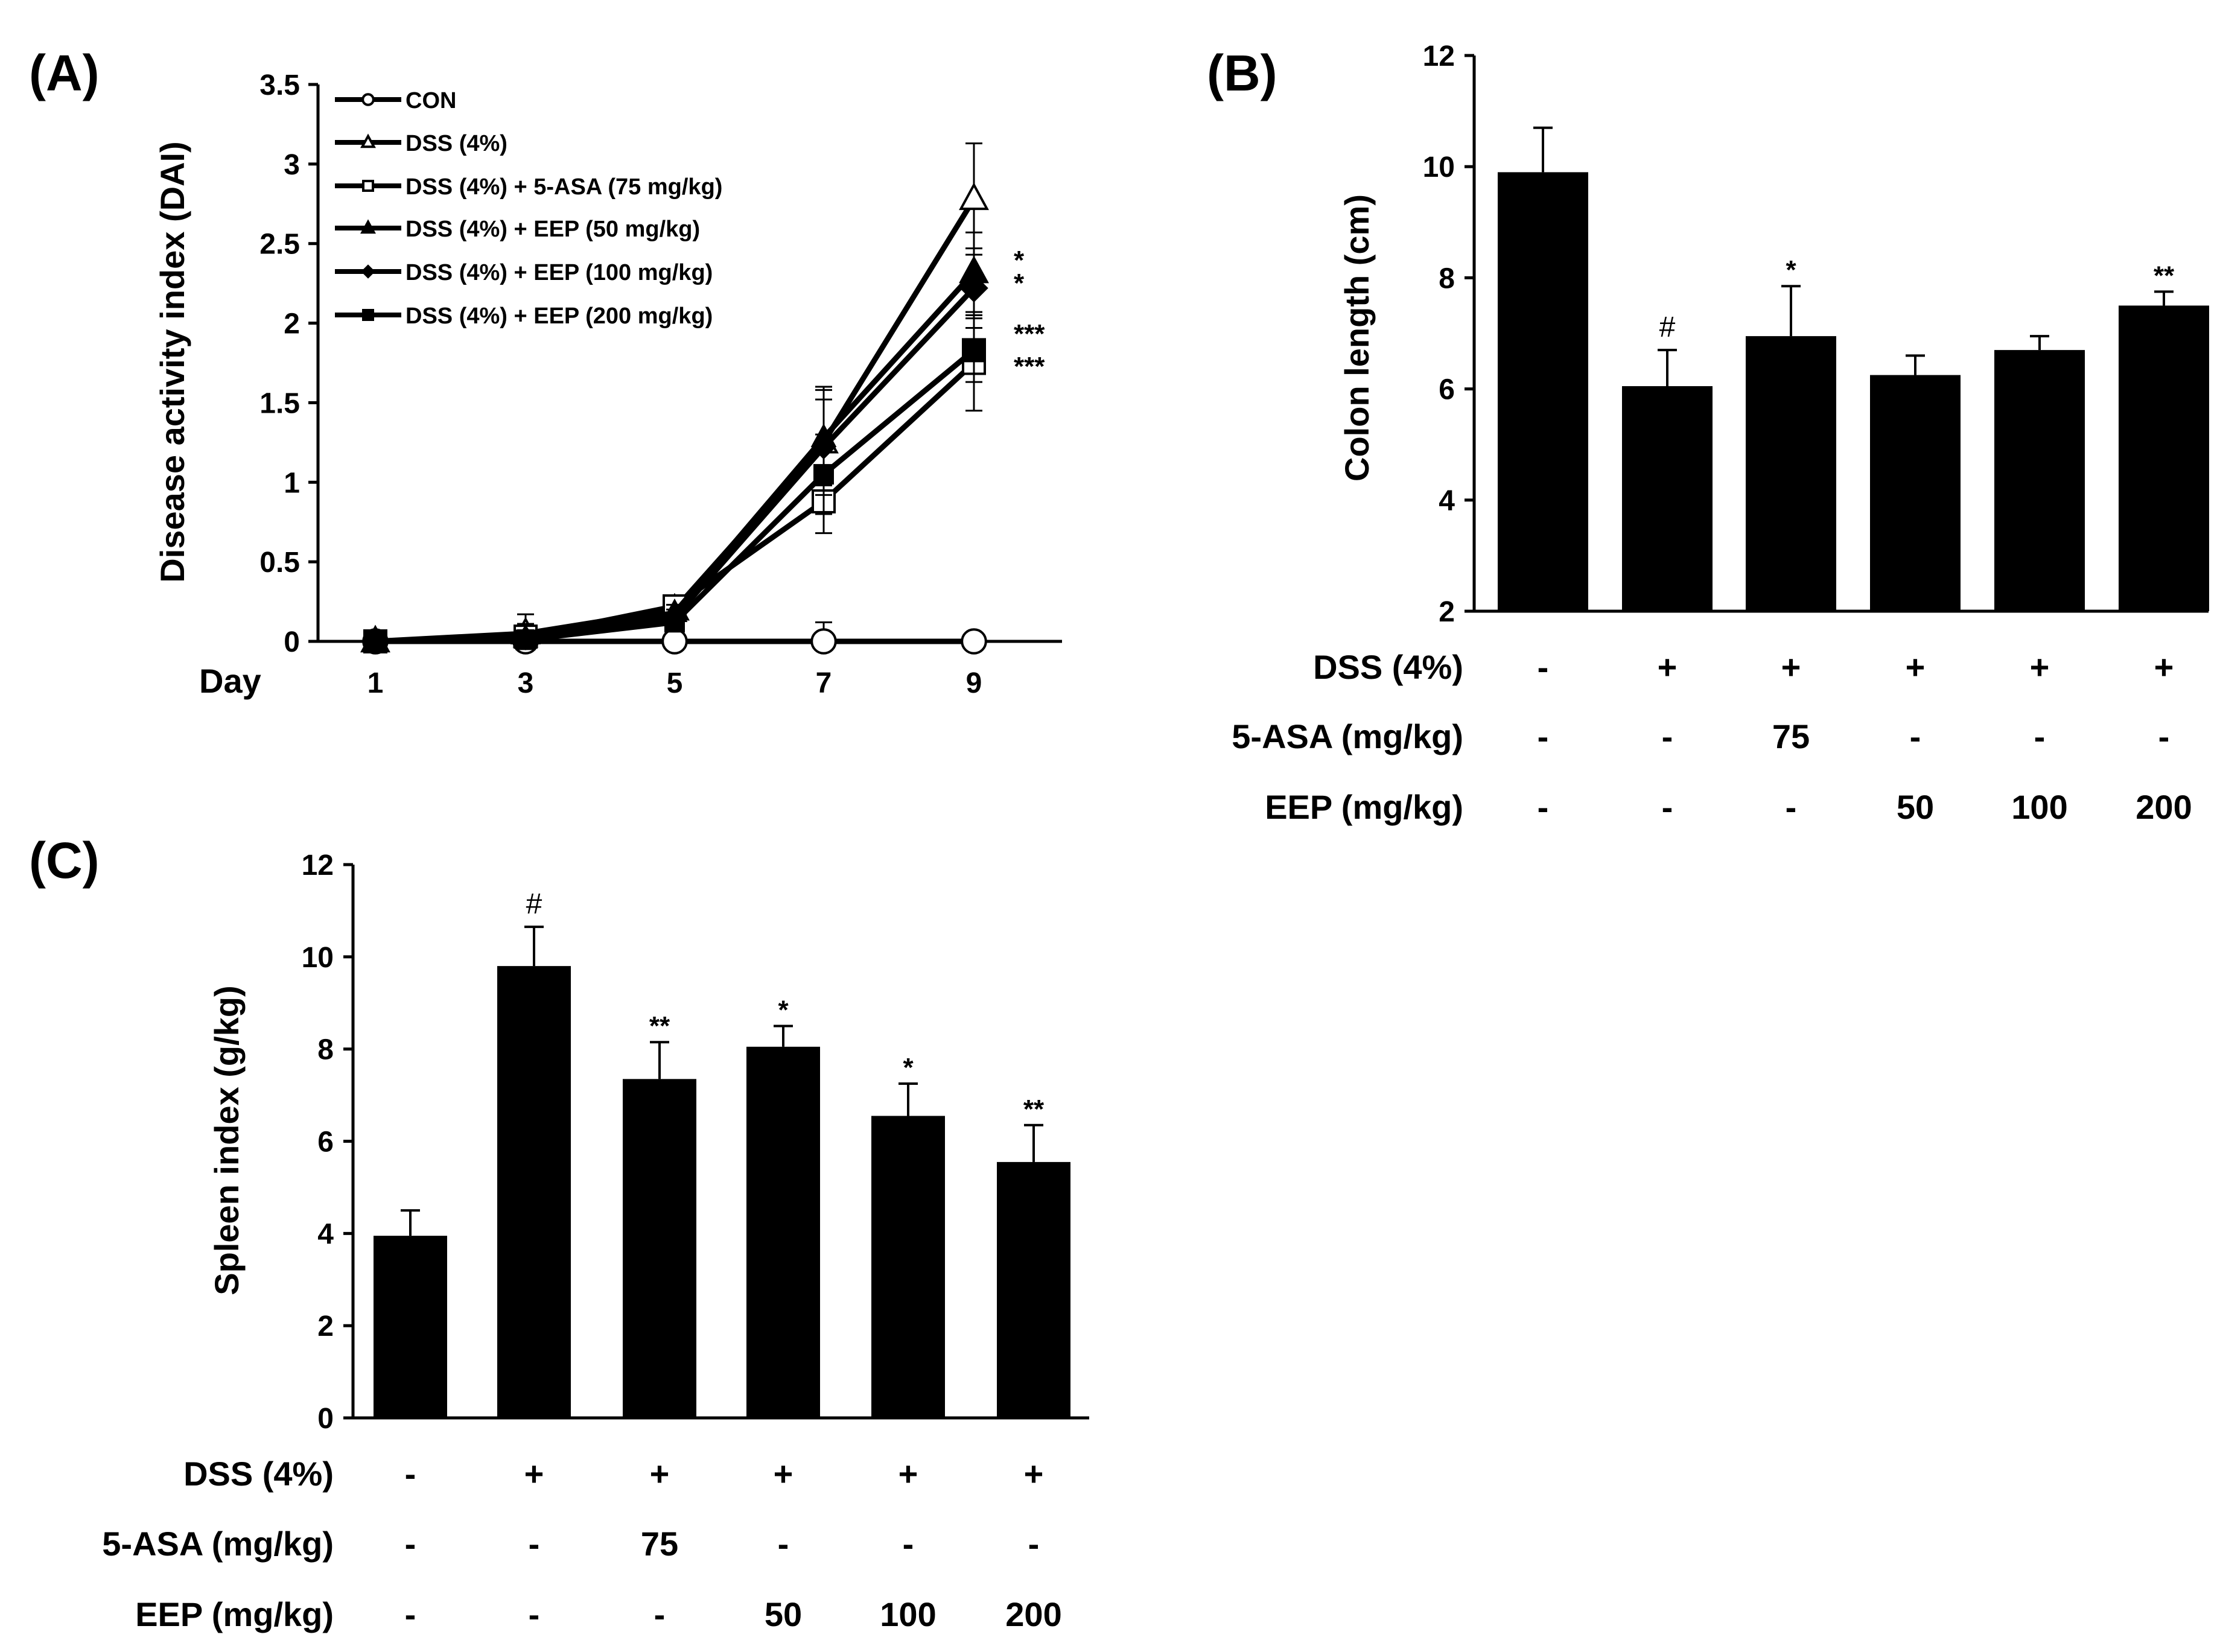  What do you see at coordinates (1448, 334) in the screenshot?
I see `panel-b-y-ticks: 2 4 6 8 10 12` at bounding box center [1448, 334].